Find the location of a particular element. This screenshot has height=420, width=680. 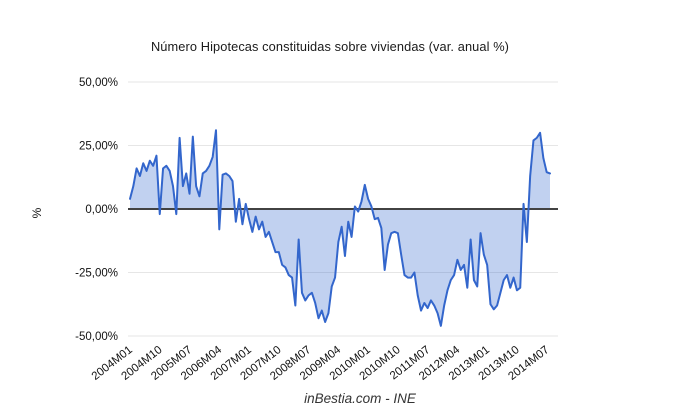

y-axis-labels: 50,00% 25,00% 0,00% -25,00% -50,00% is located at coordinates (96, 210).